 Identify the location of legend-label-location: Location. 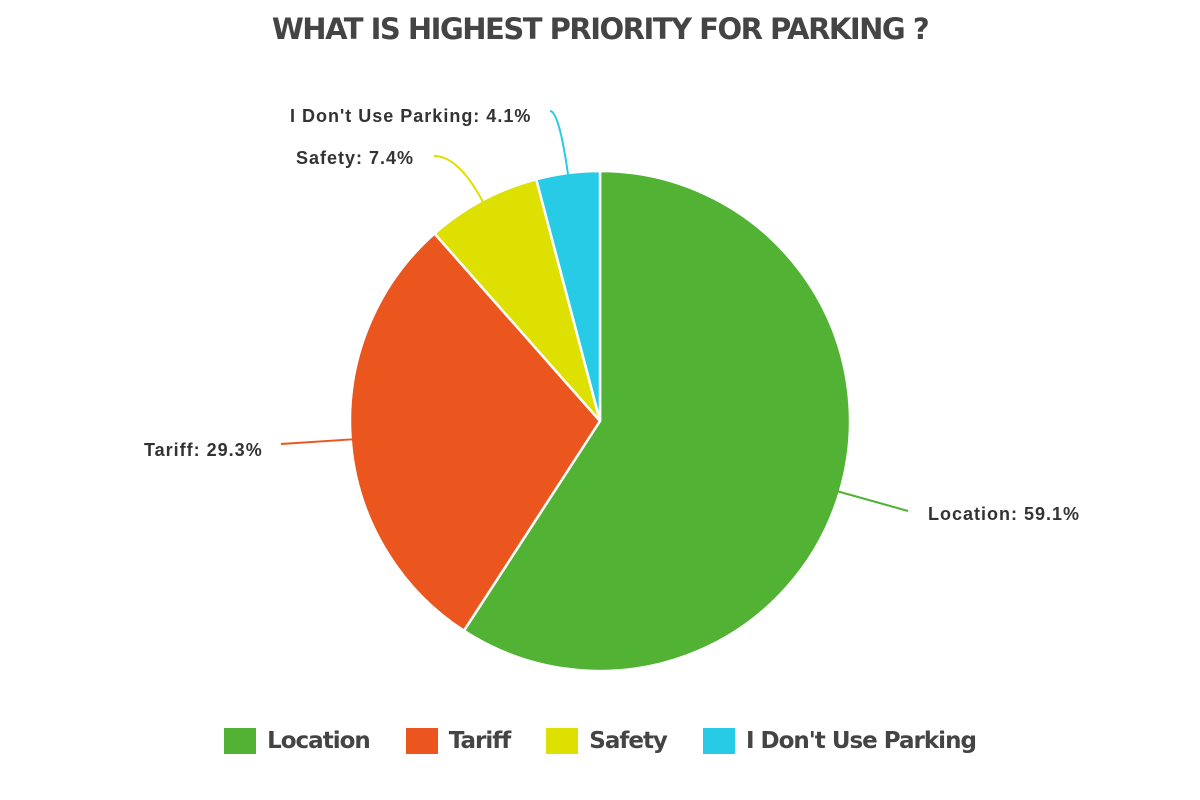
(319, 741).